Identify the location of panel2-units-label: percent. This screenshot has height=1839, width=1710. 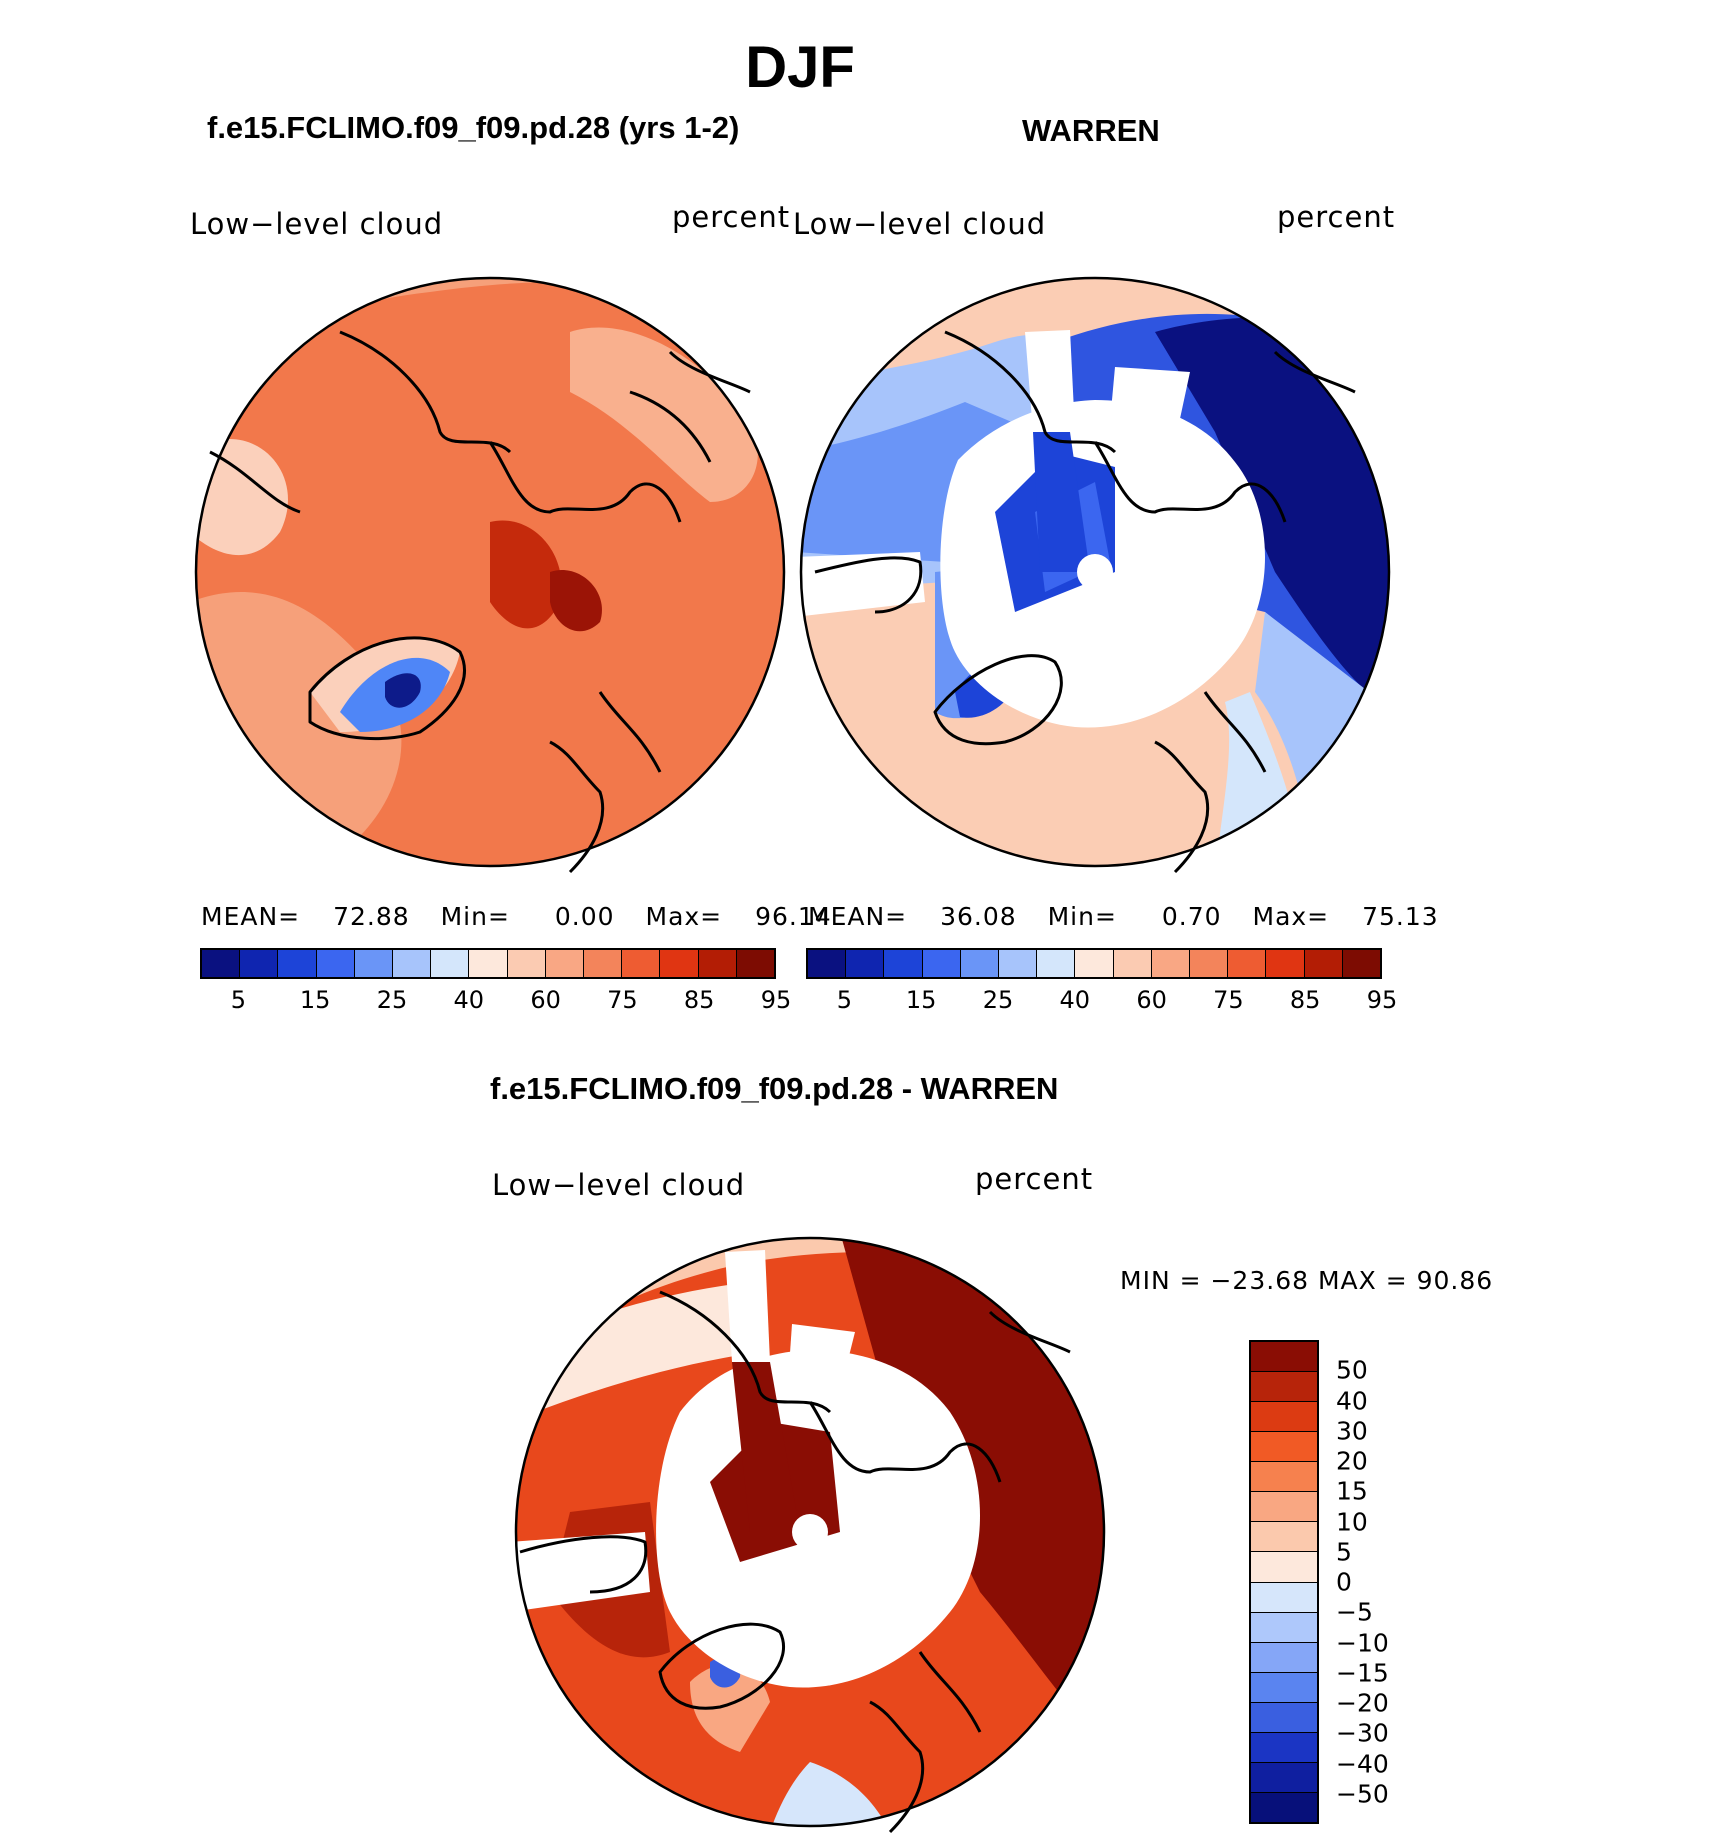
(1336, 217).